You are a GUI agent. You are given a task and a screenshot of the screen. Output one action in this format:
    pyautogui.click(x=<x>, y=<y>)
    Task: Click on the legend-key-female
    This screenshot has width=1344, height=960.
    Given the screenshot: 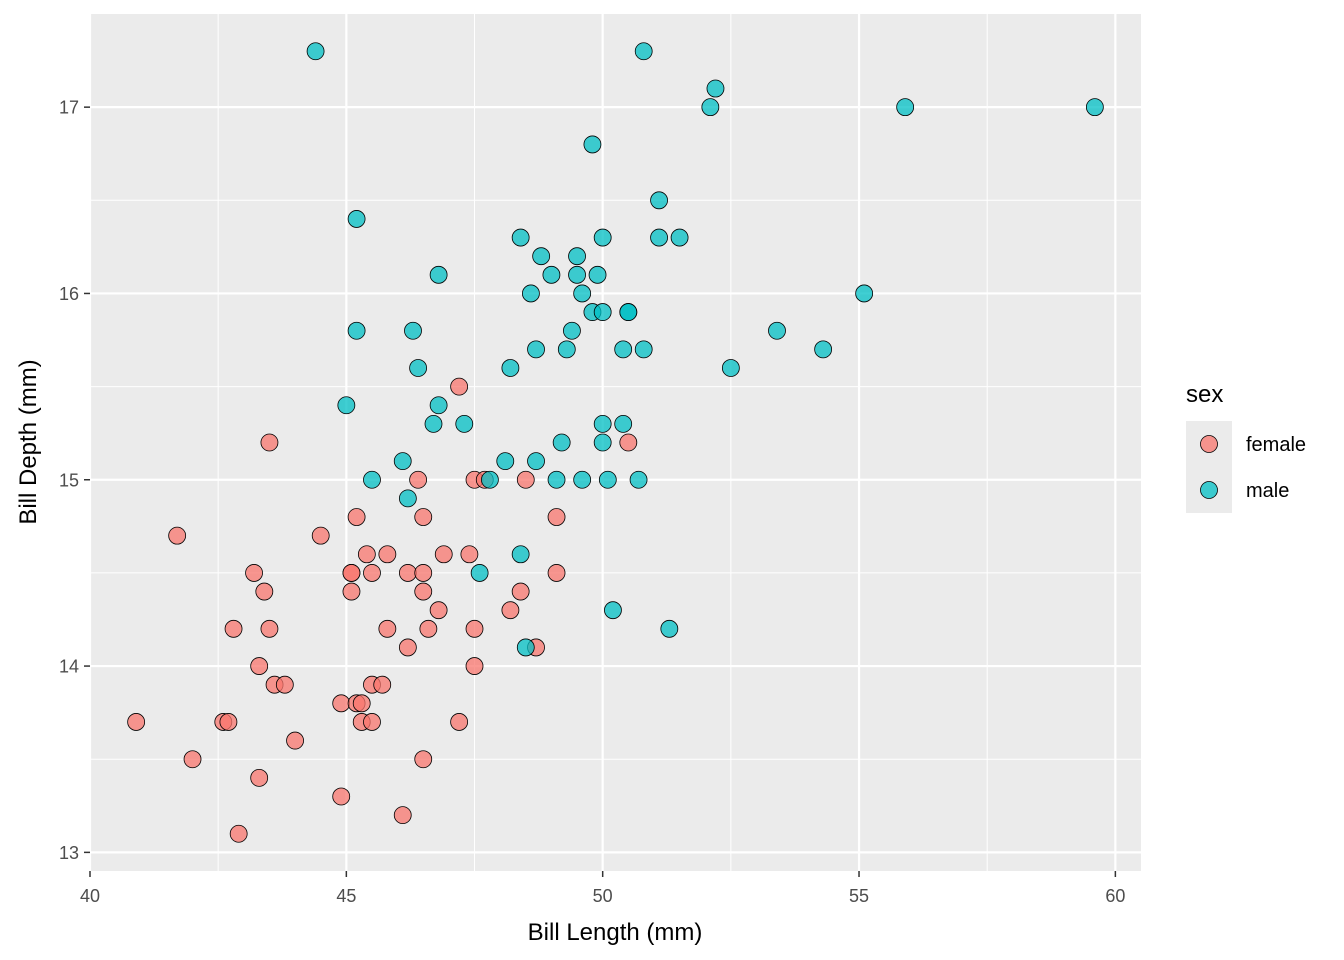 What is the action you would take?
    pyautogui.click(x=1209, y=444)
    